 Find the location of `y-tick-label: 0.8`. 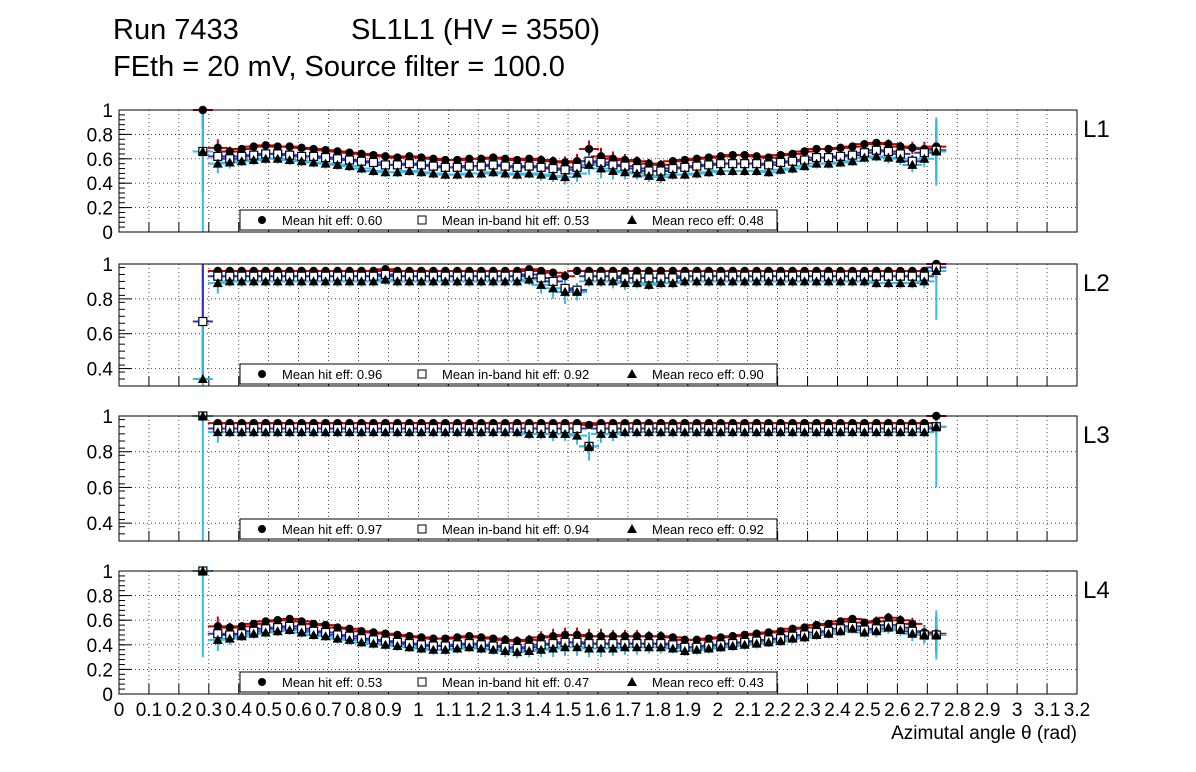

y-tick-label: 0.8 is located at coordinates (100, 597).